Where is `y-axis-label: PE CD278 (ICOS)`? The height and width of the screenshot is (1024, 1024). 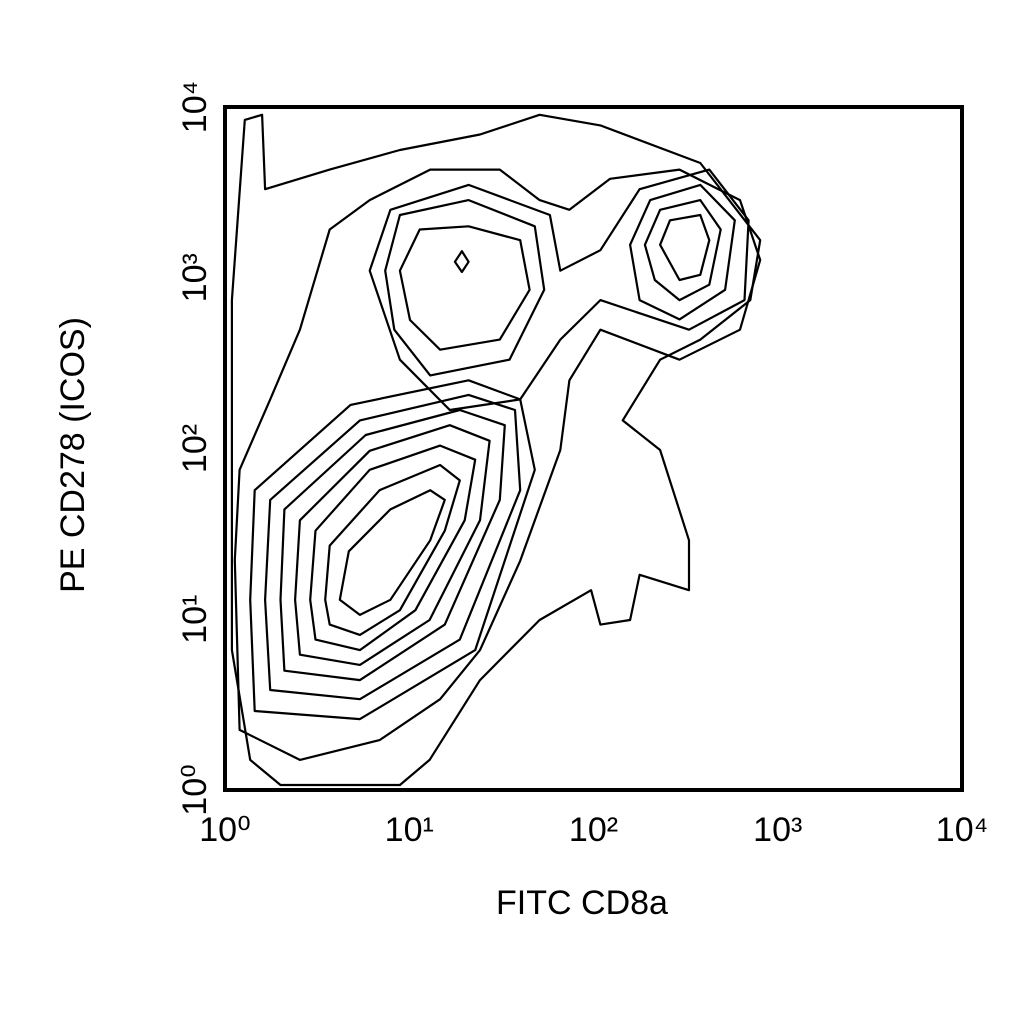 y-axis-label: PE CD278 (ICOS) is located at coordinates (73, 455).